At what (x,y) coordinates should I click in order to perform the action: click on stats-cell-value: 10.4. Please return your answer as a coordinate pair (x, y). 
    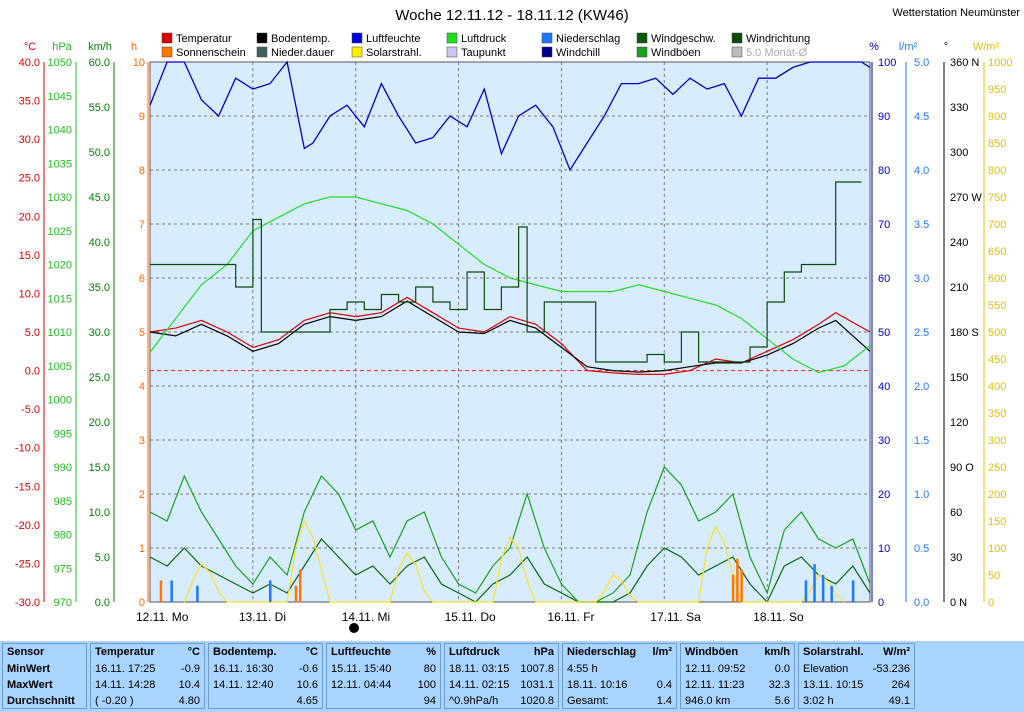
    Looking at the image, I should click on (189, 685).